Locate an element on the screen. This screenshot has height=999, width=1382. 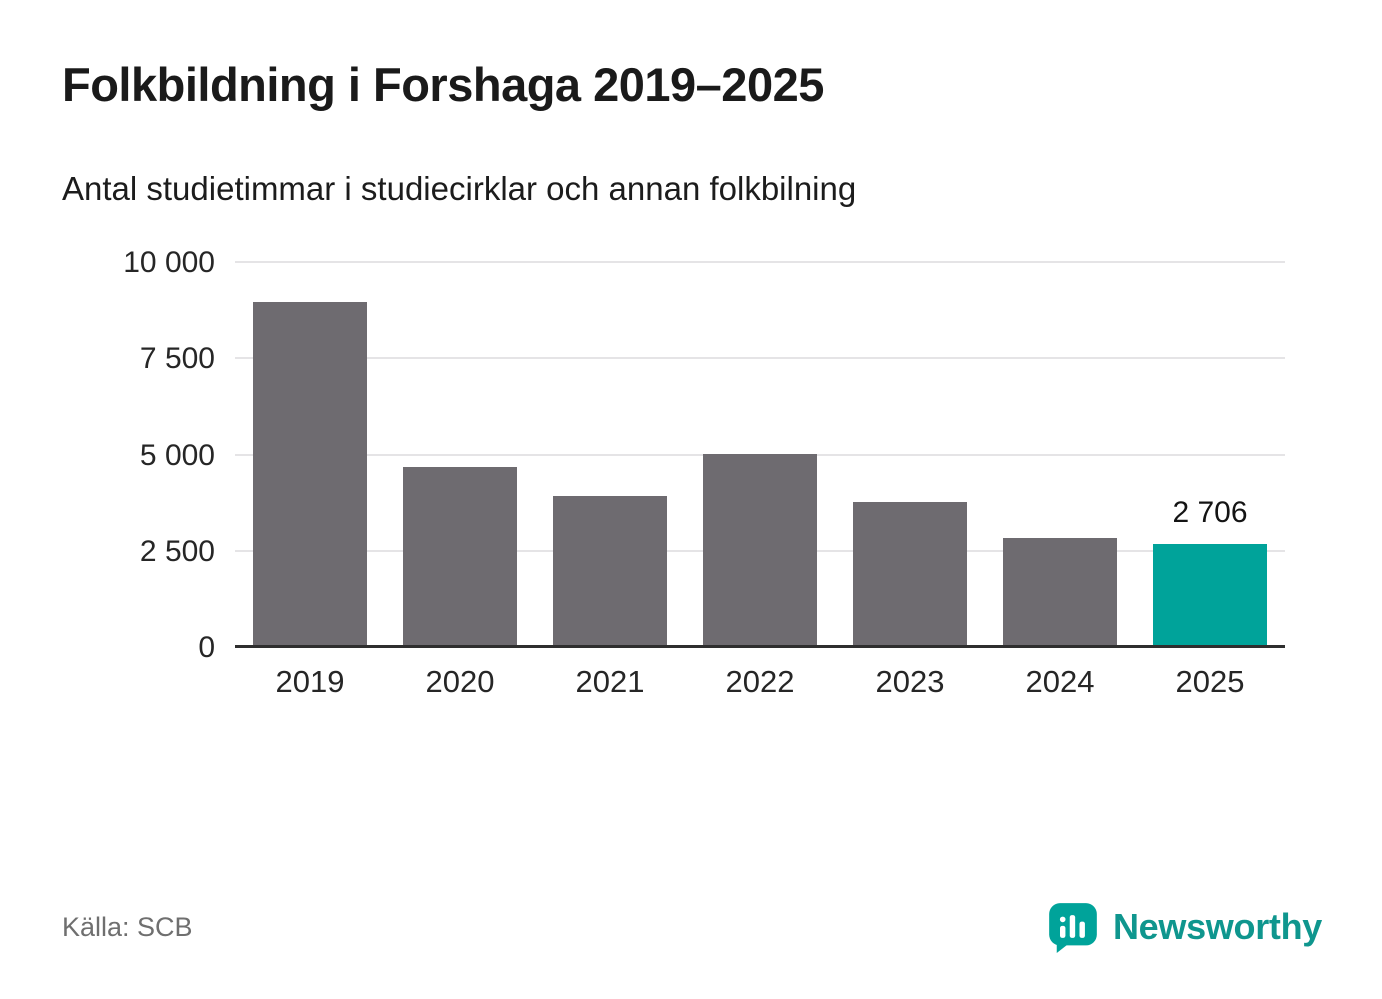
newsworthy-logo-icon is located at coordinates (1073, 928).